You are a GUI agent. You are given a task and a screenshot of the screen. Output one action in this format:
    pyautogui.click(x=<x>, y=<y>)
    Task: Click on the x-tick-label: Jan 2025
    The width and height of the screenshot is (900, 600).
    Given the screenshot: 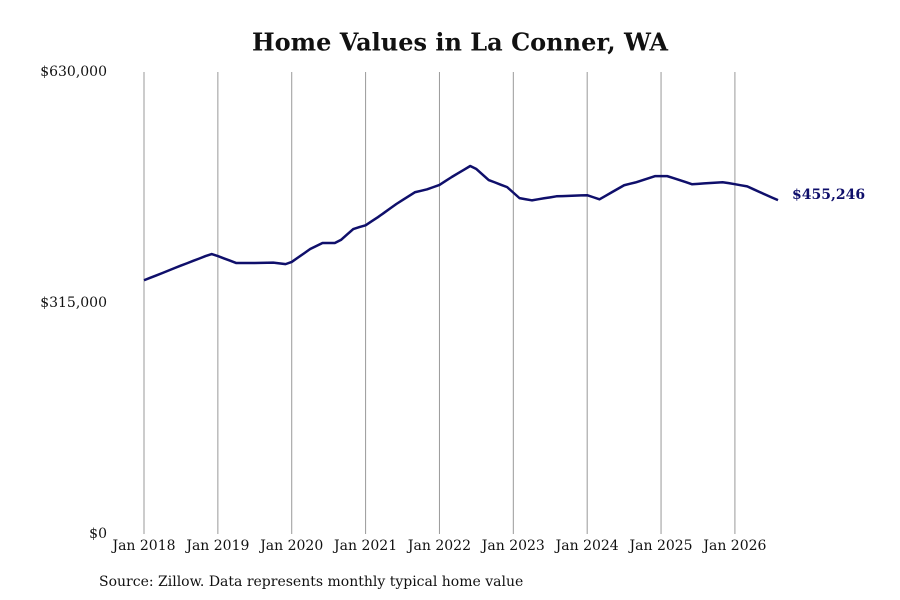 What is the action you would take?
    pyautogui.click(x=660, y=546)
    